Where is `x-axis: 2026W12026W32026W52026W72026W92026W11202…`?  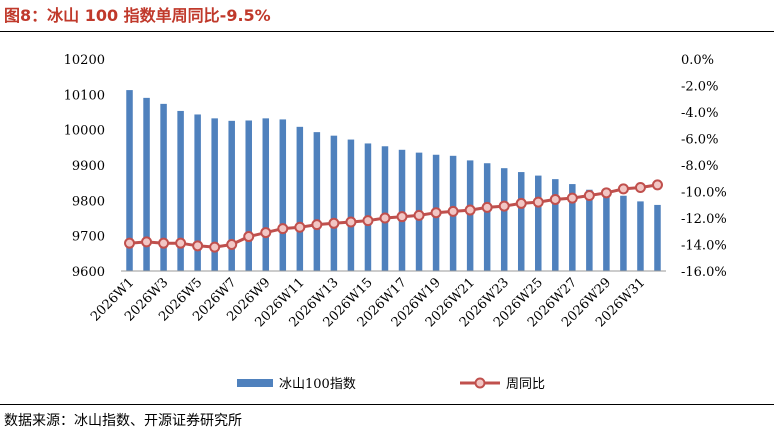
x-axis: 2026W12026W32026W52026W72026W92026W11202… is located at coordinates (368, 302).